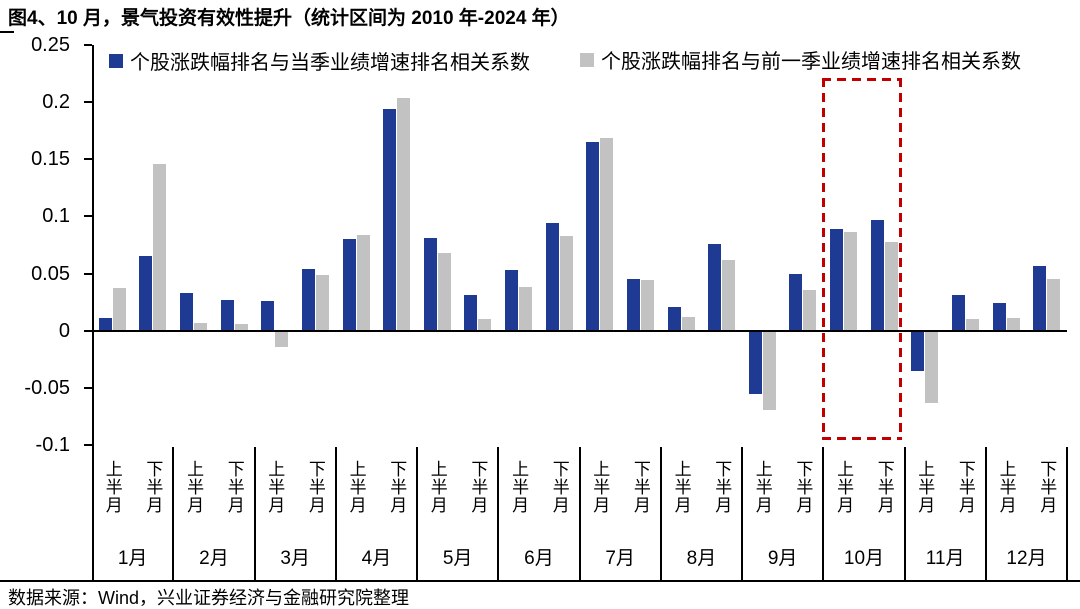 This screenshot has width=1080, height=609. I want to click on y-axis-tick-label: 0.2, so click(56, 102).